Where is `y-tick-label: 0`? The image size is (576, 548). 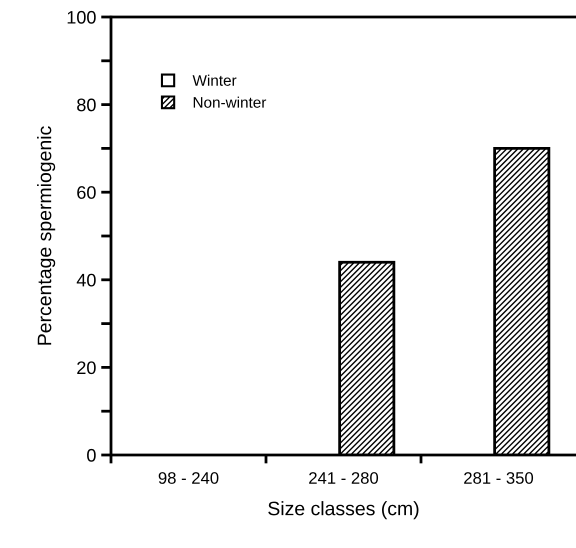
y-tick-label: 0 is located at coordinates (91, 455).